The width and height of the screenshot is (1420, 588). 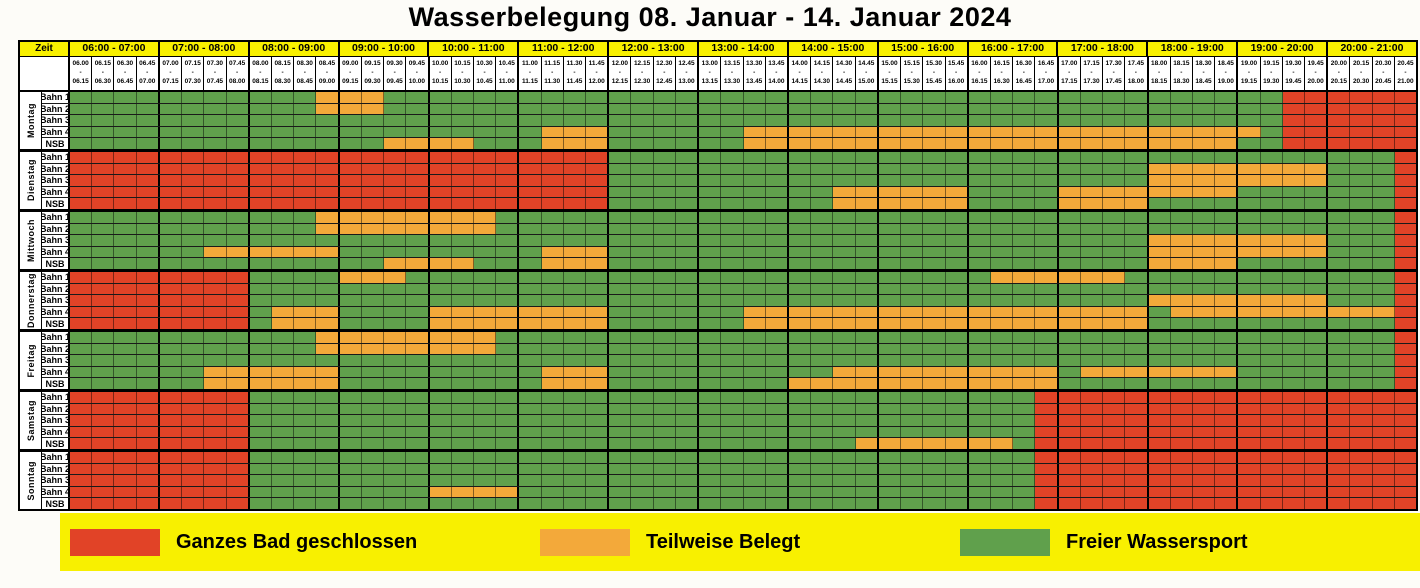 What do you see at coordinates (890, 73) in the screenshot?
I see `quarter-header-cell: 15.00-15.15` at bounding box center [890, 73].